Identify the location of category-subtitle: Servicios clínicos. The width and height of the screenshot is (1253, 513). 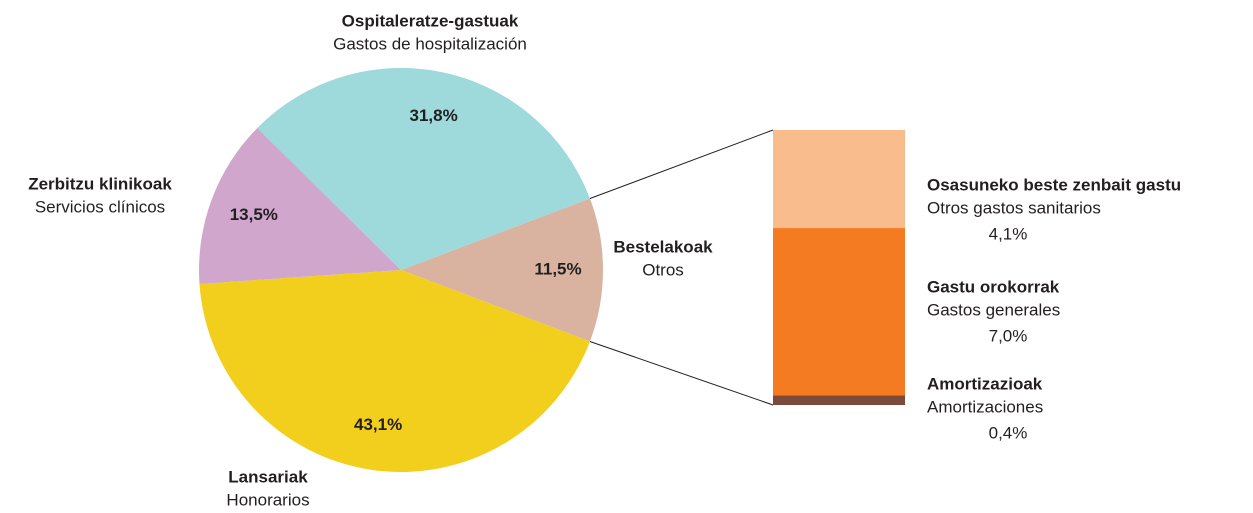
(100, 206).